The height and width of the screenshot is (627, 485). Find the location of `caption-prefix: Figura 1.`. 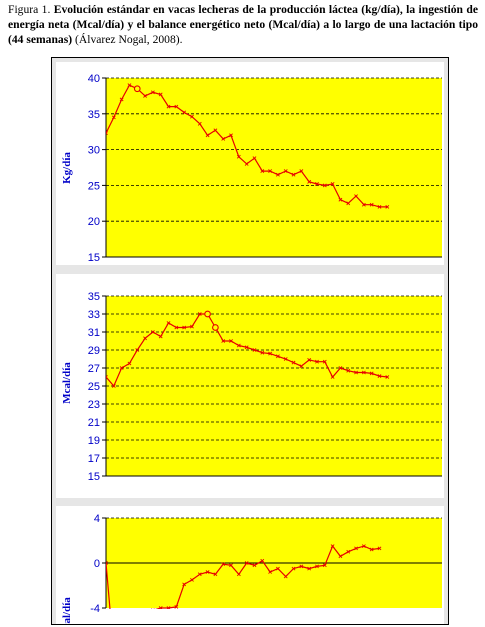

caption-prefix: Figura 1. is located at coordinates (29, 9).